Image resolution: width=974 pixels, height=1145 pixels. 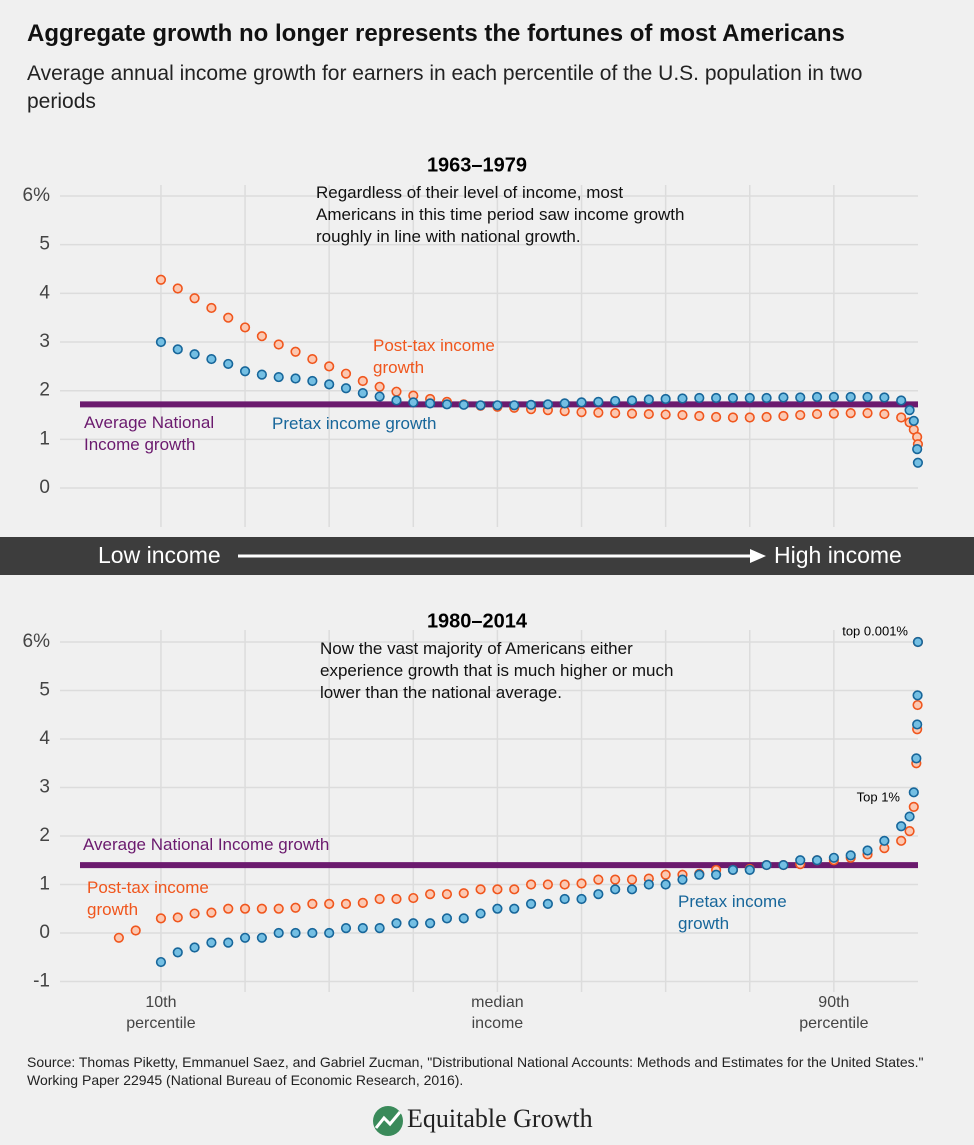 I want to click on x-tick-label: median income, so click(x=497, y=1013).